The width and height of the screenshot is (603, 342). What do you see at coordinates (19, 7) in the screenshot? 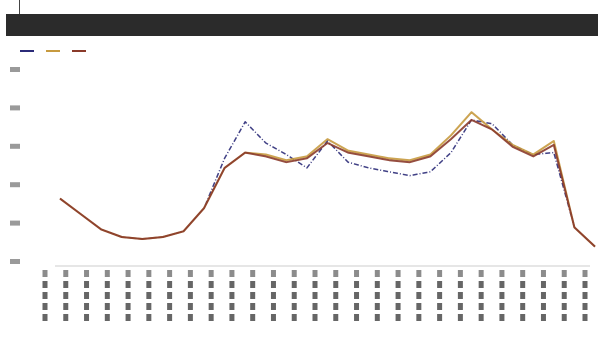
I see `corner-mark` at bounding box center [19, 7].